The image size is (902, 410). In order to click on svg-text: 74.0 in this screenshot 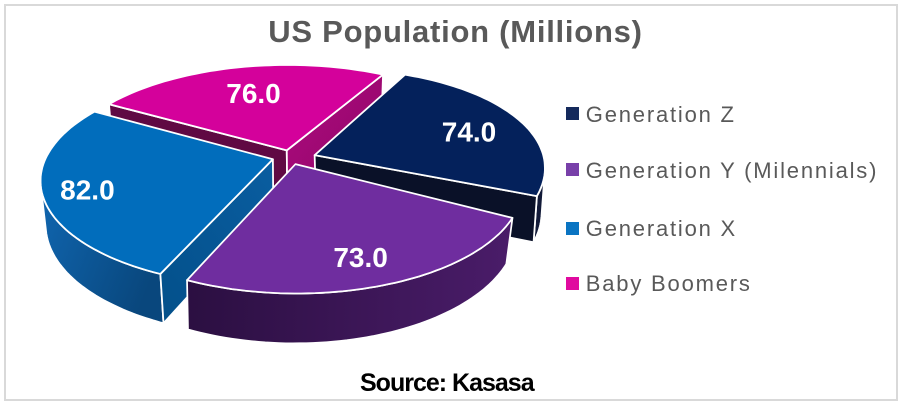, I will do `click(469, 132)`.